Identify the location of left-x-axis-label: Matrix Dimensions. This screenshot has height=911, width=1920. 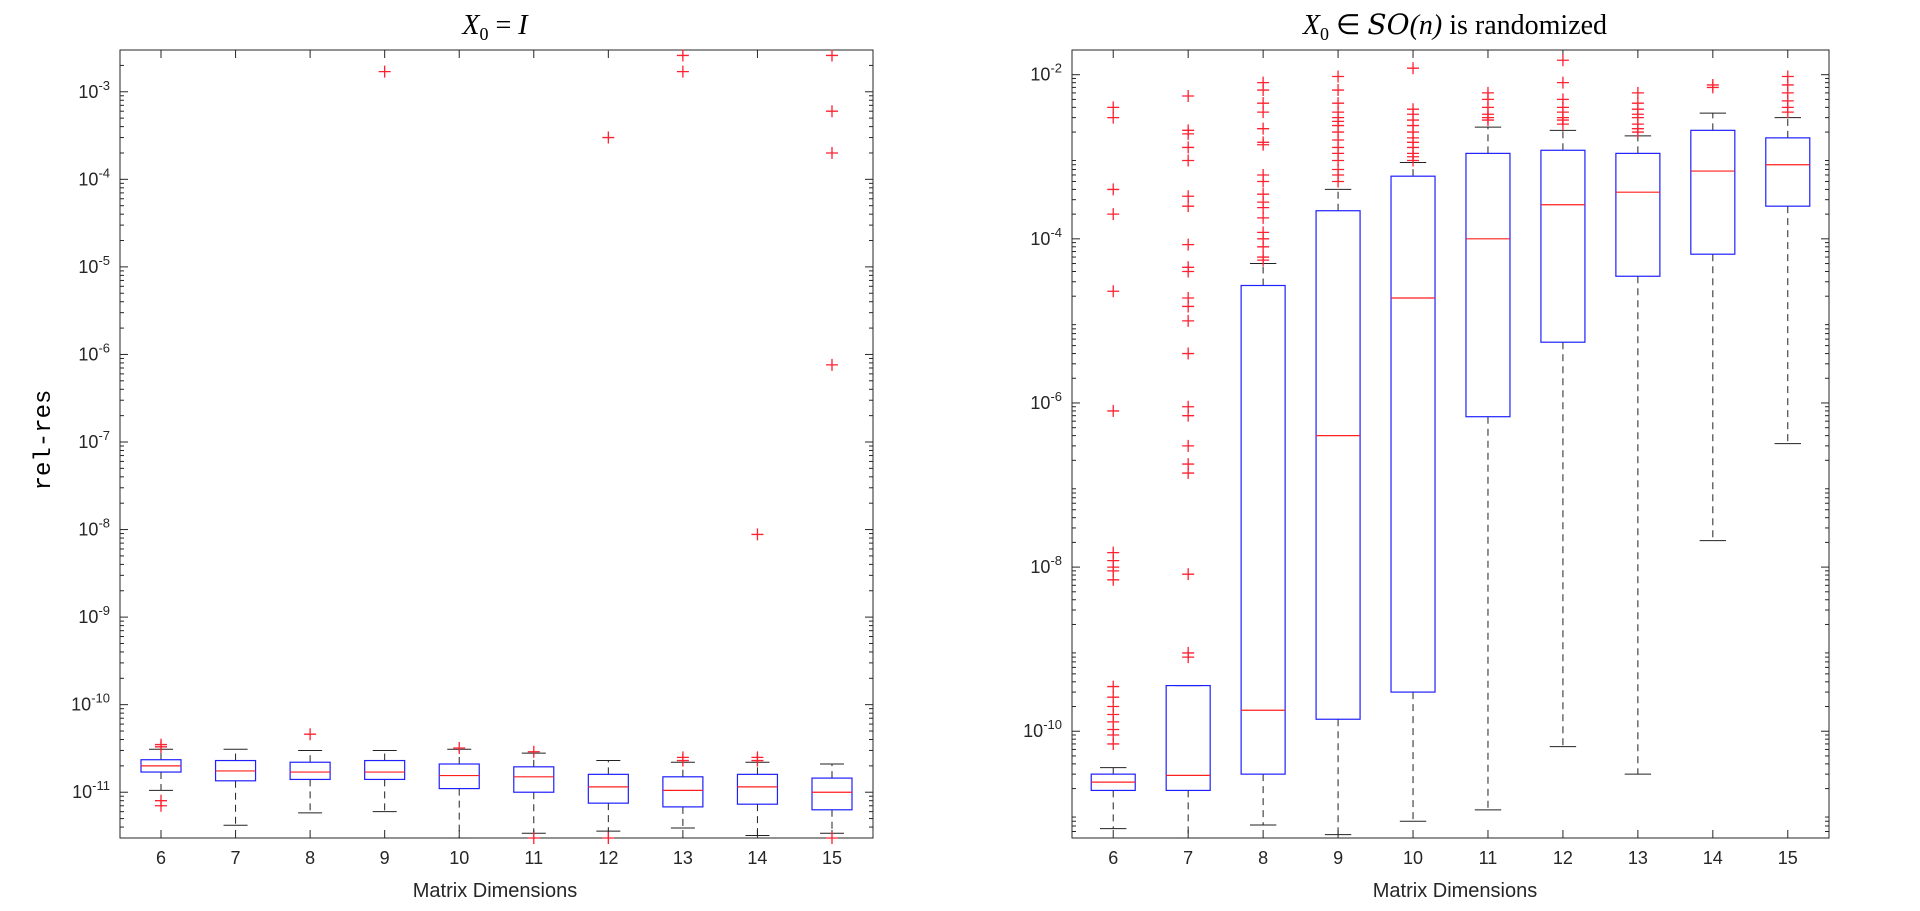
(495, 891).